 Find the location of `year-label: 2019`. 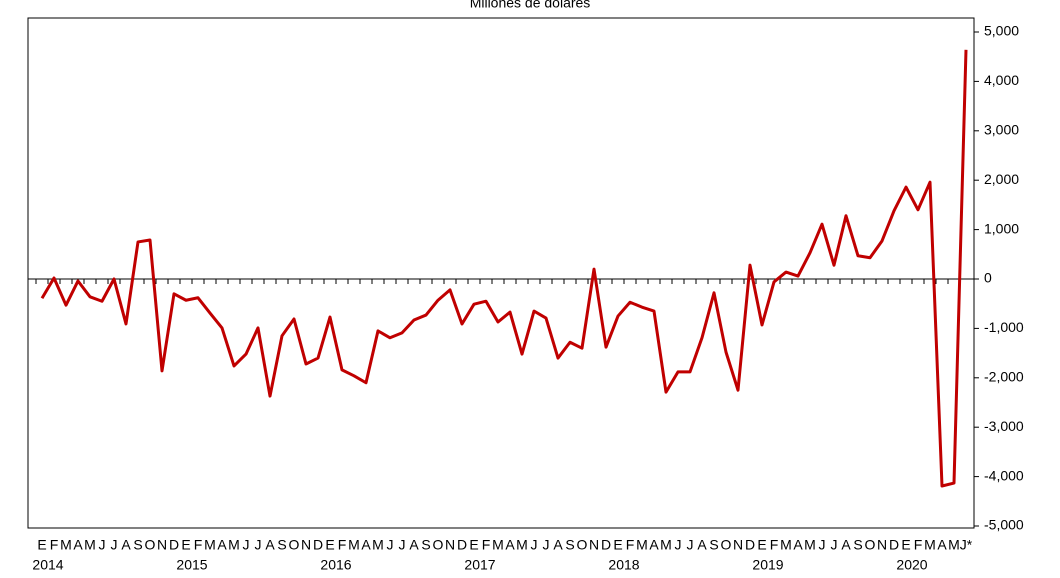

year-label: 2019 is located at coordinates (767, 565).